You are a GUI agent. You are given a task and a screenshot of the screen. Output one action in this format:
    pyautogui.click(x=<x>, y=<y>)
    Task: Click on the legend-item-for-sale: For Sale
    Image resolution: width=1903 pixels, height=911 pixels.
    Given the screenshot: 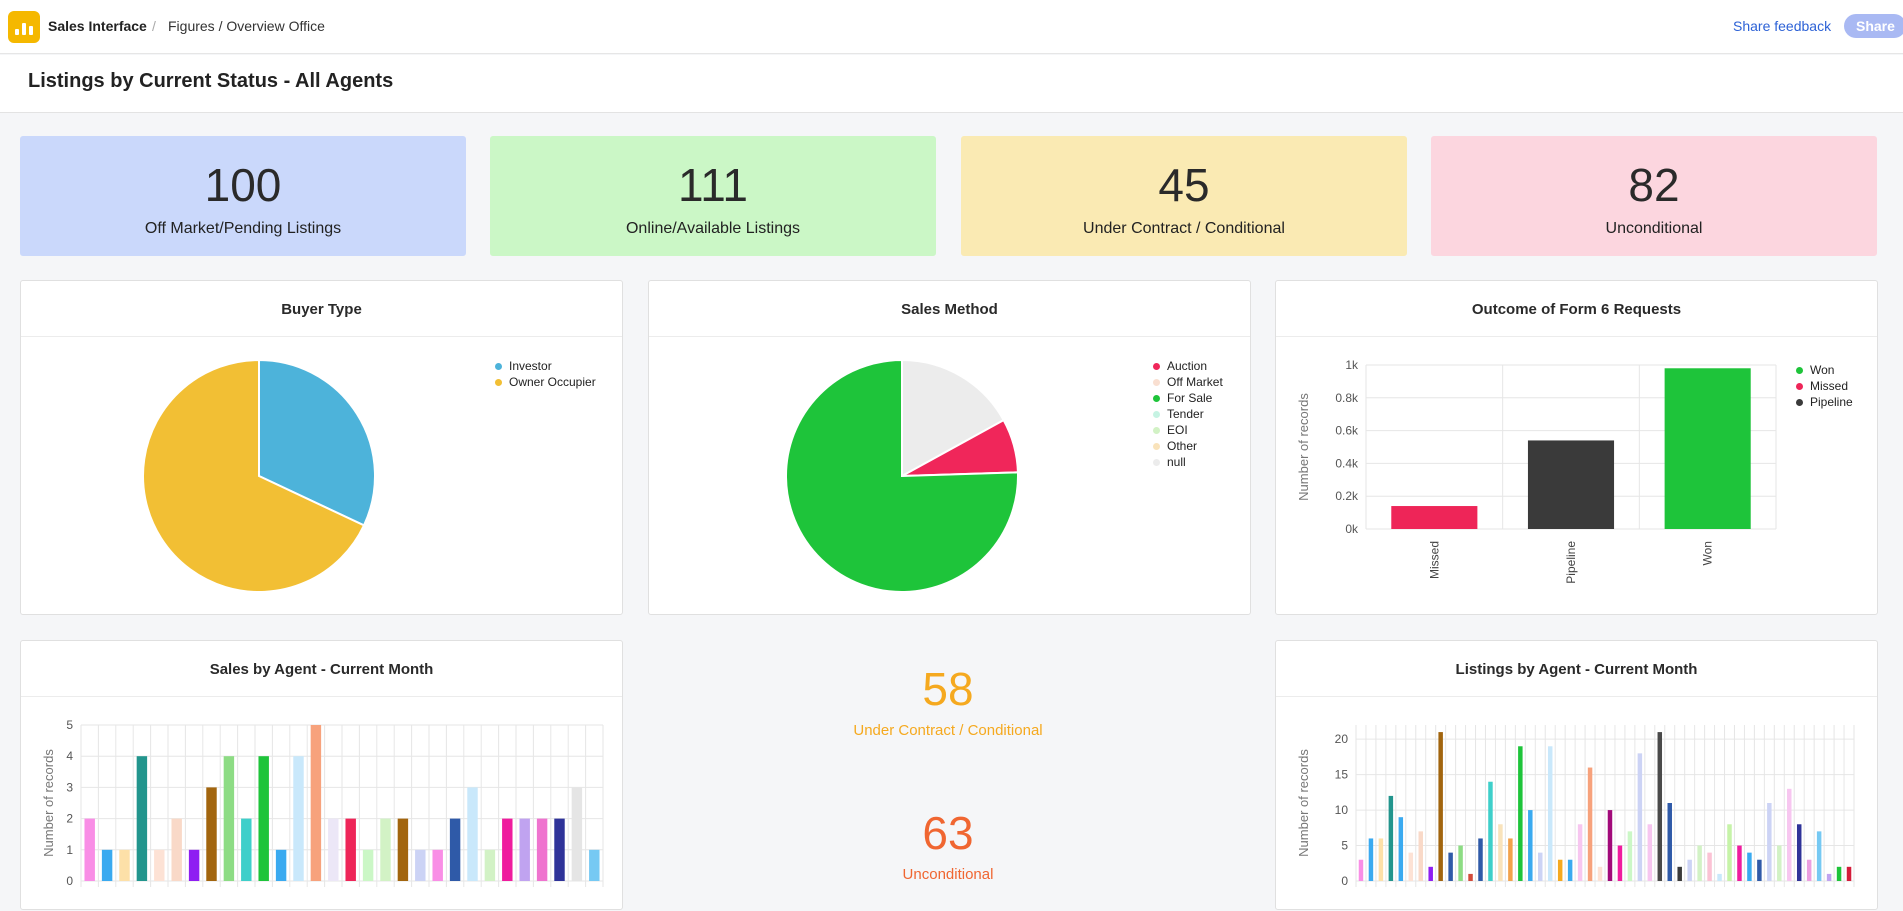 What is the action you would take?
    pyautogui.click(x=1188, y=398)
    